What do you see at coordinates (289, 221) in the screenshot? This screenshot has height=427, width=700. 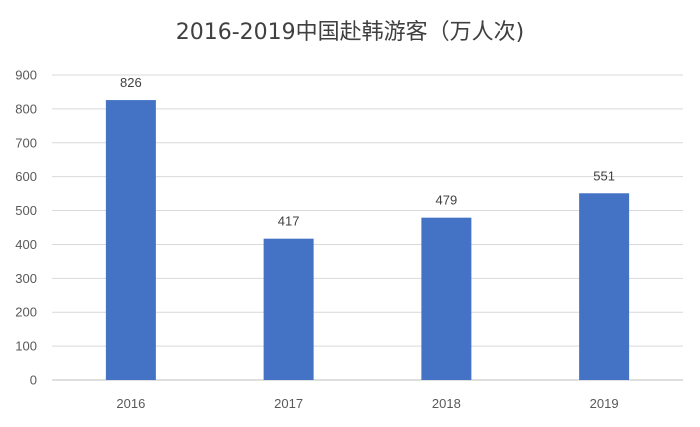 I see `data-label-2017: 417` at bounding box center [289, 221].